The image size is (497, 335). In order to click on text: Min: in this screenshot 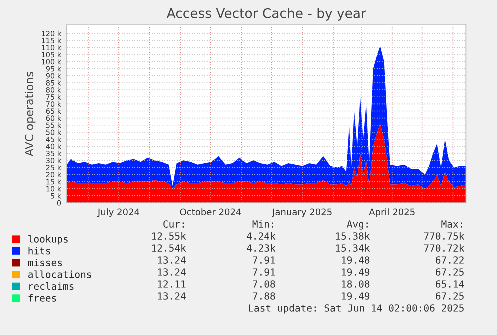, I will do `click(263, 224)`.